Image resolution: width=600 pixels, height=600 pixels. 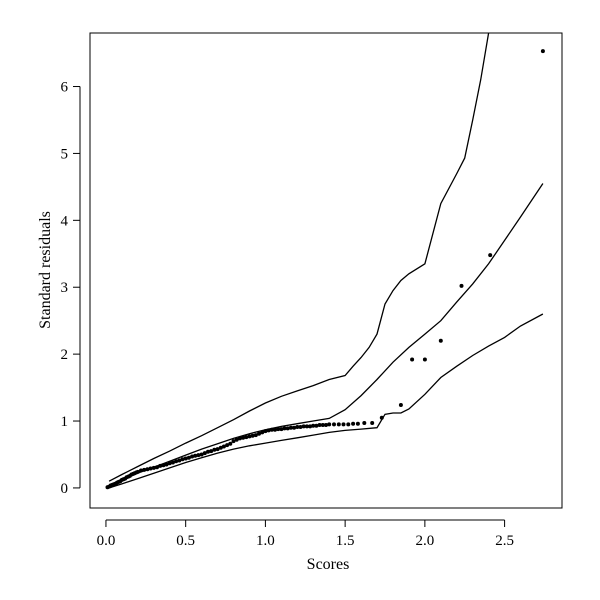 What do you see at coordinates (65, 489) in the screenshot?
I see `y-tick-label: 0` at bounding box center [65, 489].